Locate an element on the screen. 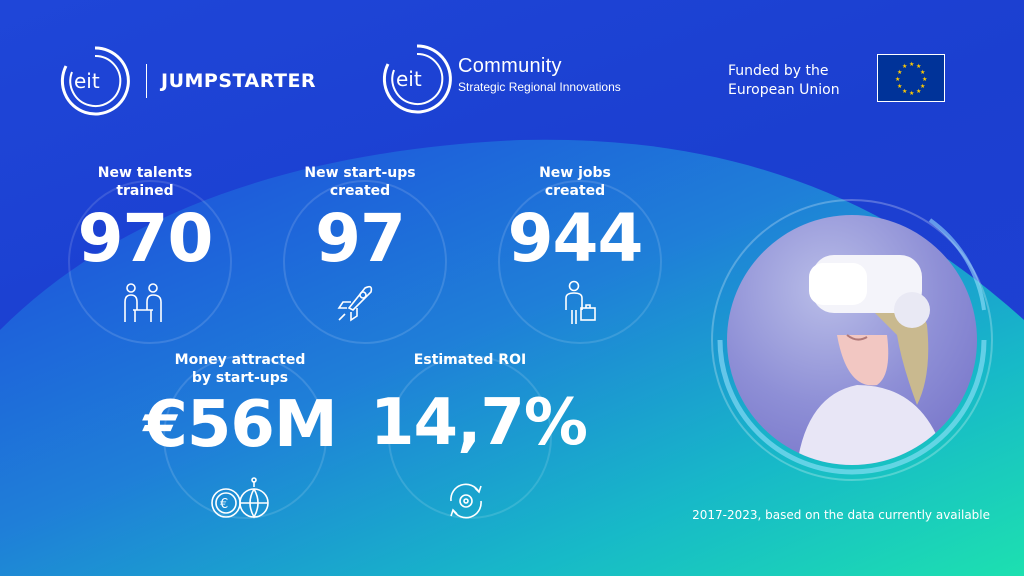  eu-flag-icon: ★ ★ ★ ★ ★ ★ ★ ★ ★ ★ ★ ★ is located at coordinates (911, 78).